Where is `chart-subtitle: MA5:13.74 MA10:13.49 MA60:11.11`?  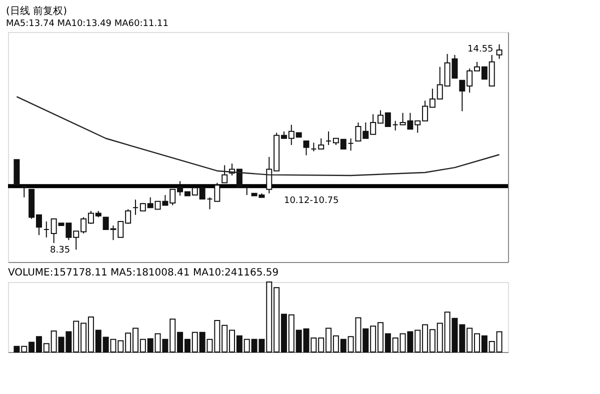
chart-subtitle: MA5:13.74 MA10:13.49 MA60:11.11 is located at coordinates (87, 24).